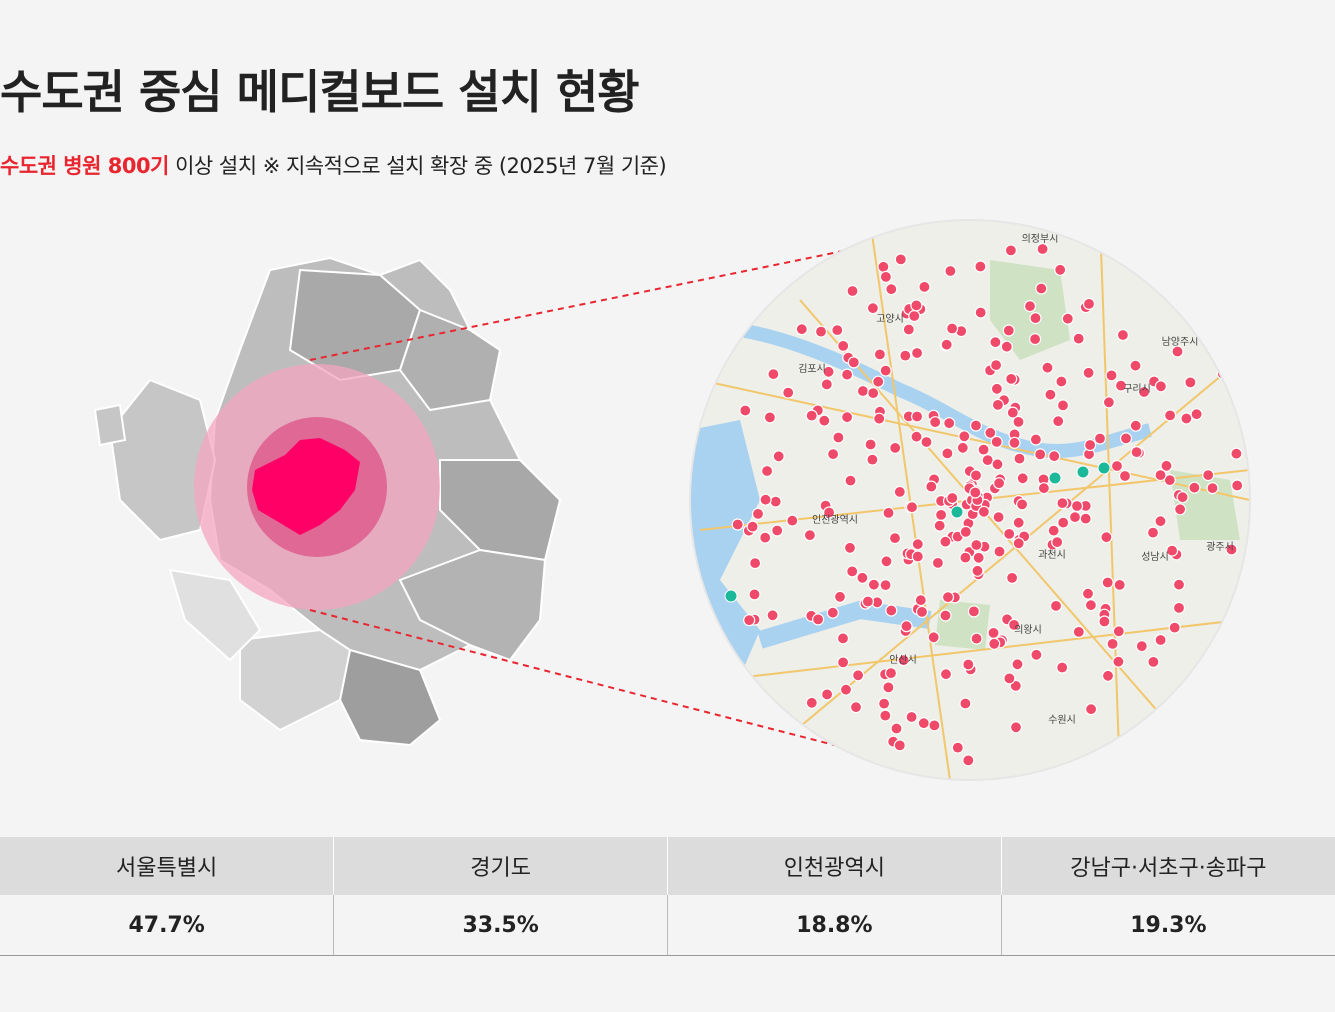  Describe the element at coordinates (835, 520) in the screenshot. I see `map-label: 인천광역시` at that location.